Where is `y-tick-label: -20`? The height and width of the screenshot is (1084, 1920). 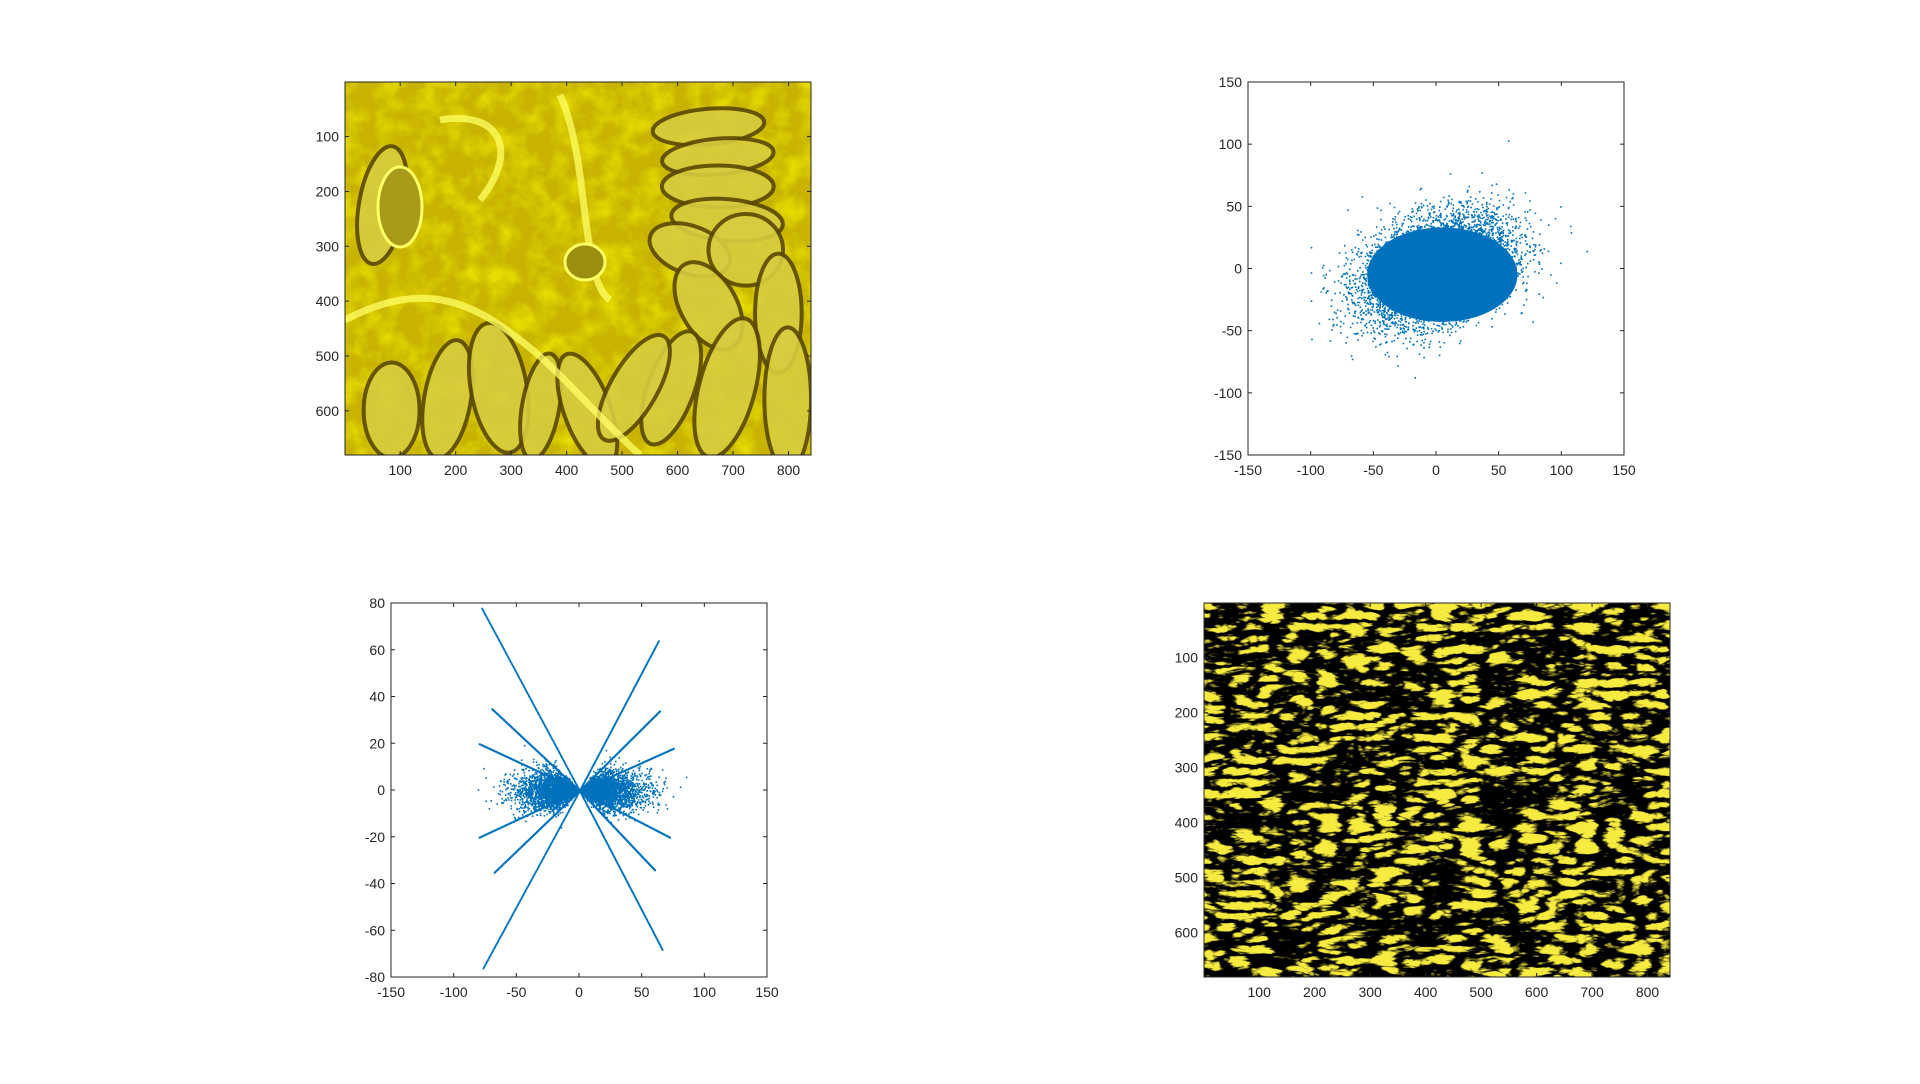 y-tick-label: -20 is located at coordinates (375, 837).